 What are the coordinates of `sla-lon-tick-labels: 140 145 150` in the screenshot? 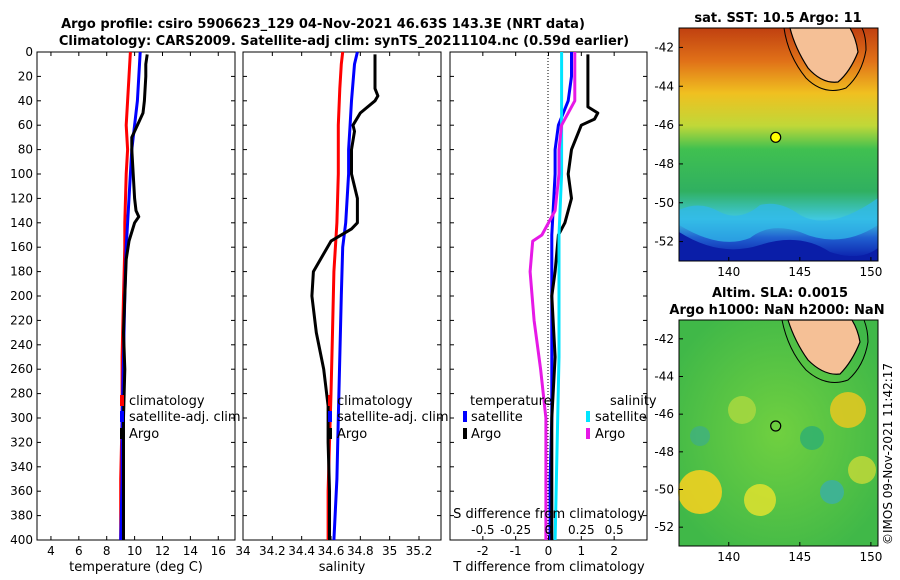 It's located at (799, 557).